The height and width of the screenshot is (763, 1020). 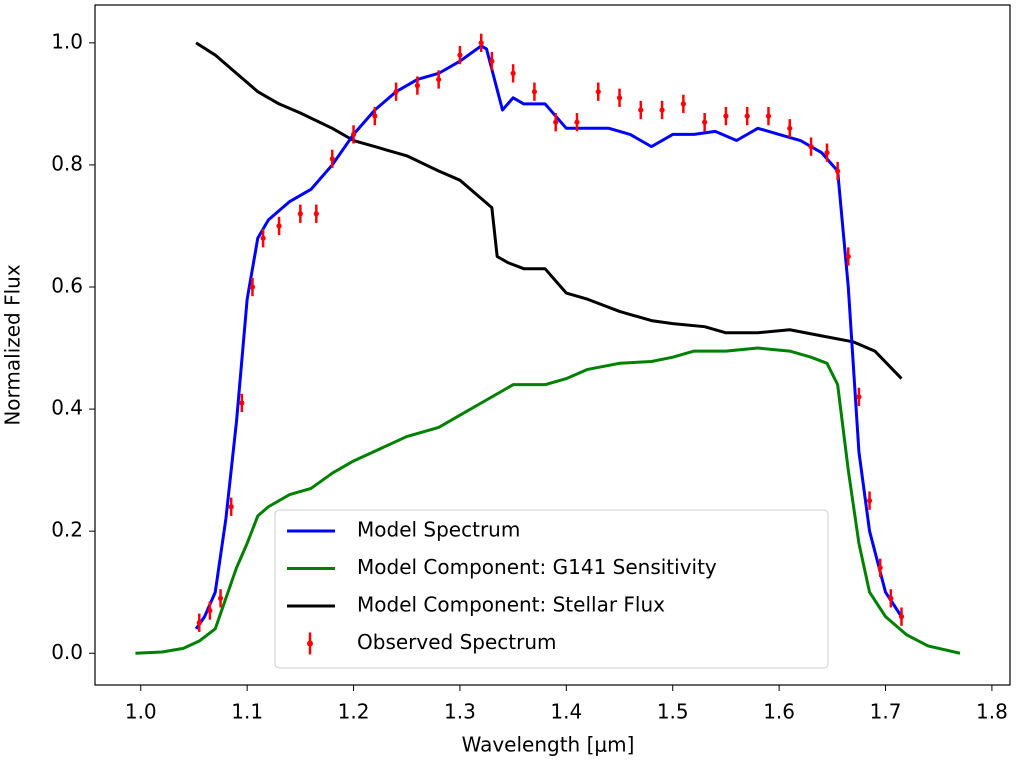 I want to click on legend-marker, so click(x=310, y=643).